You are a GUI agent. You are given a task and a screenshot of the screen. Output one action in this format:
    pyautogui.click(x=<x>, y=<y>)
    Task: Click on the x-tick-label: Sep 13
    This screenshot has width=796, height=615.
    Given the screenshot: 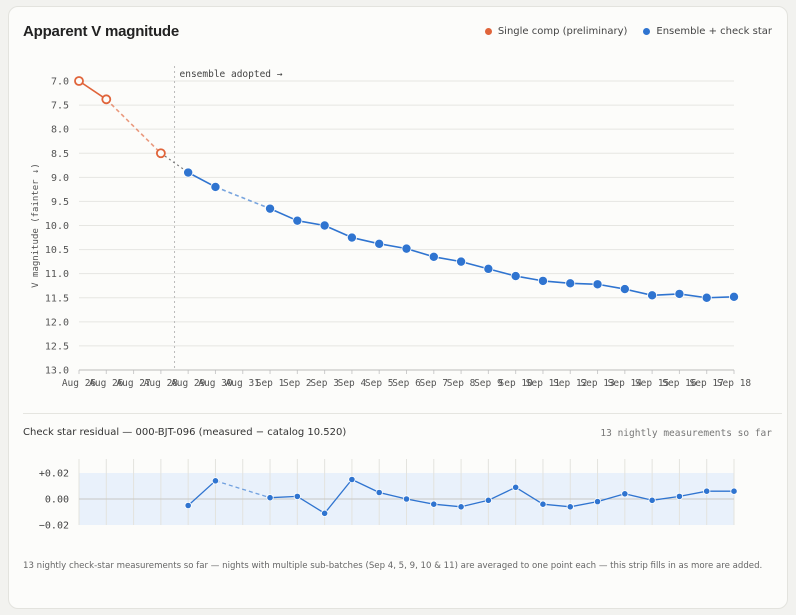 What is the action you would take?
    pyautogui.click(x=597, y=383)
    